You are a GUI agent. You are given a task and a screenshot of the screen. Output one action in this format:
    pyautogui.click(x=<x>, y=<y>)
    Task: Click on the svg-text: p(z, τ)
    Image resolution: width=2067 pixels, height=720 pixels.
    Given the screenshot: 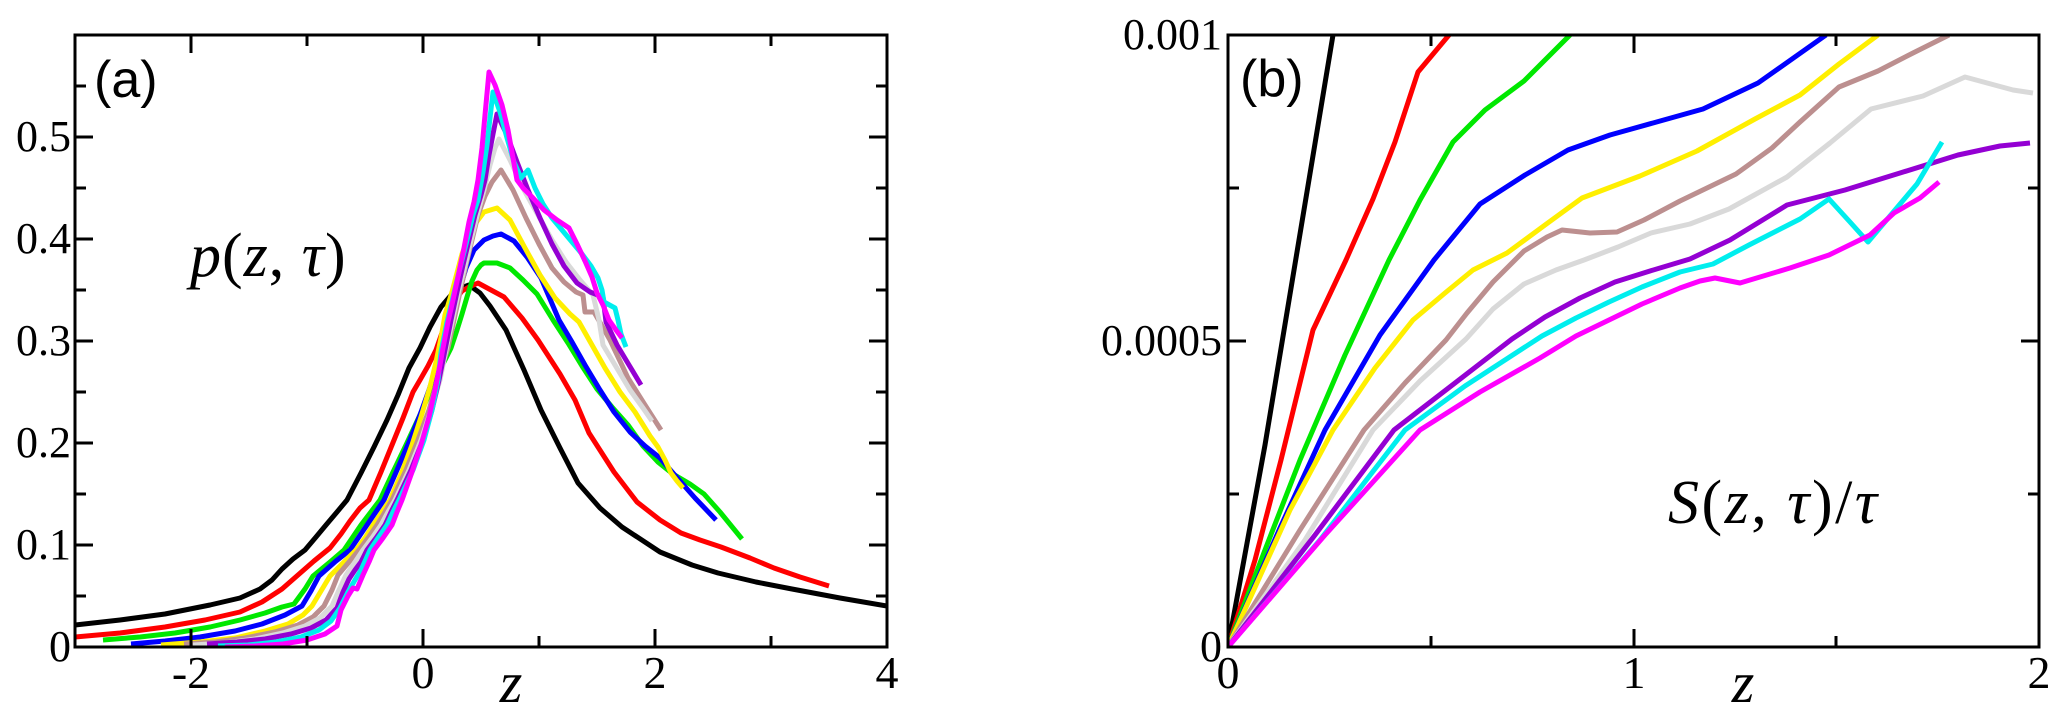 What is the action you would take?
    pyautogui.click(x=266, y=256)
    